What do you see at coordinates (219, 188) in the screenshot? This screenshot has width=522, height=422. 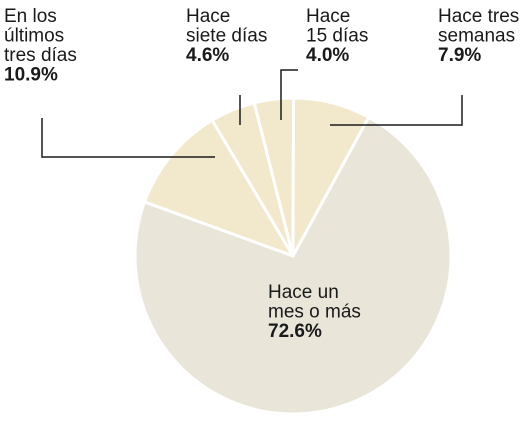 I see `pie-slice` at bounding box center [219, 188].